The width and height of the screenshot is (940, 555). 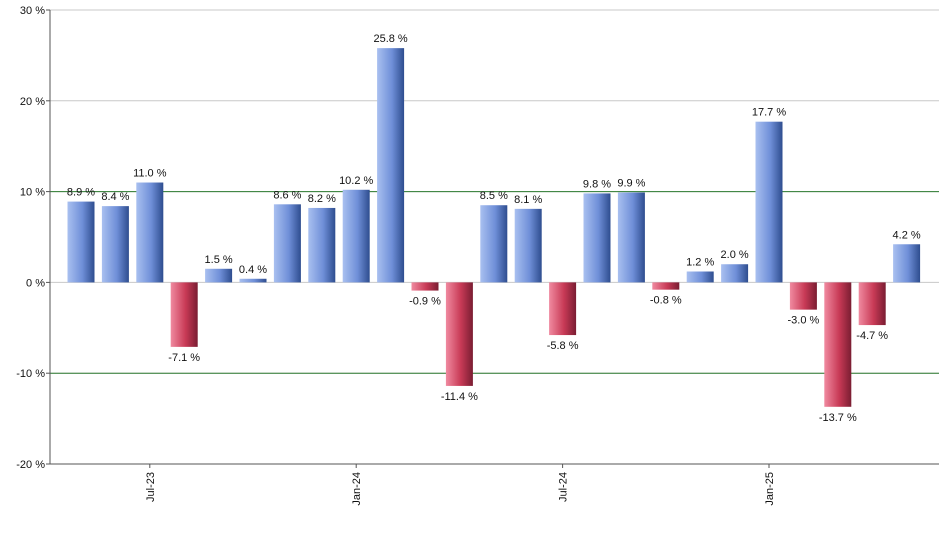 What do you see at coordinates (253, 270) in the screenshot?
I see `bar-value-label: 0.4 %` at bounding box center [253, 270].